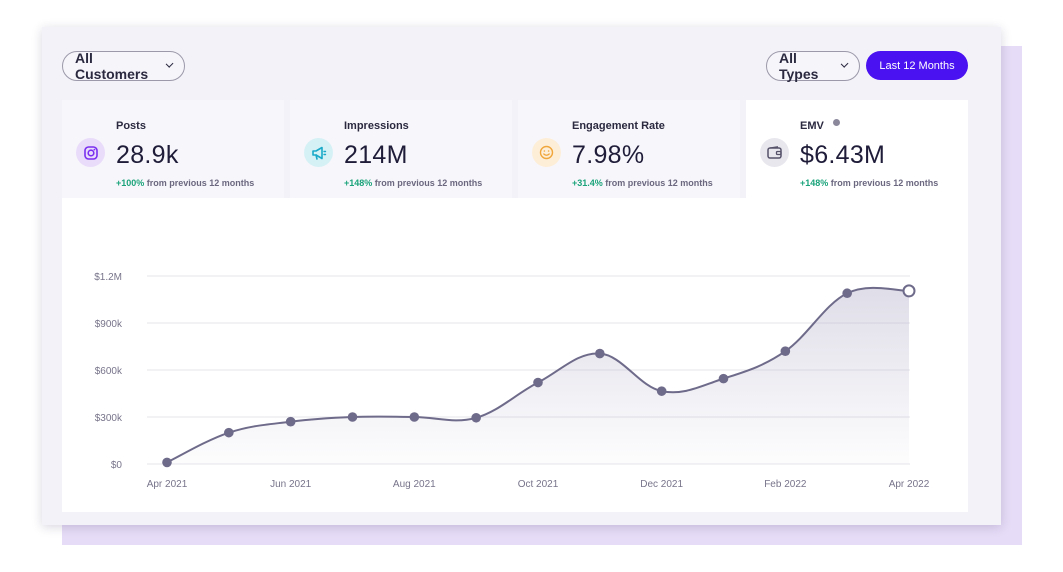 This screenshot has width=1063, height=572. What do you see at coordinates (131, 126) in the screenshot?
I see `stat-label: Posts` at bounding box center [131, 126].